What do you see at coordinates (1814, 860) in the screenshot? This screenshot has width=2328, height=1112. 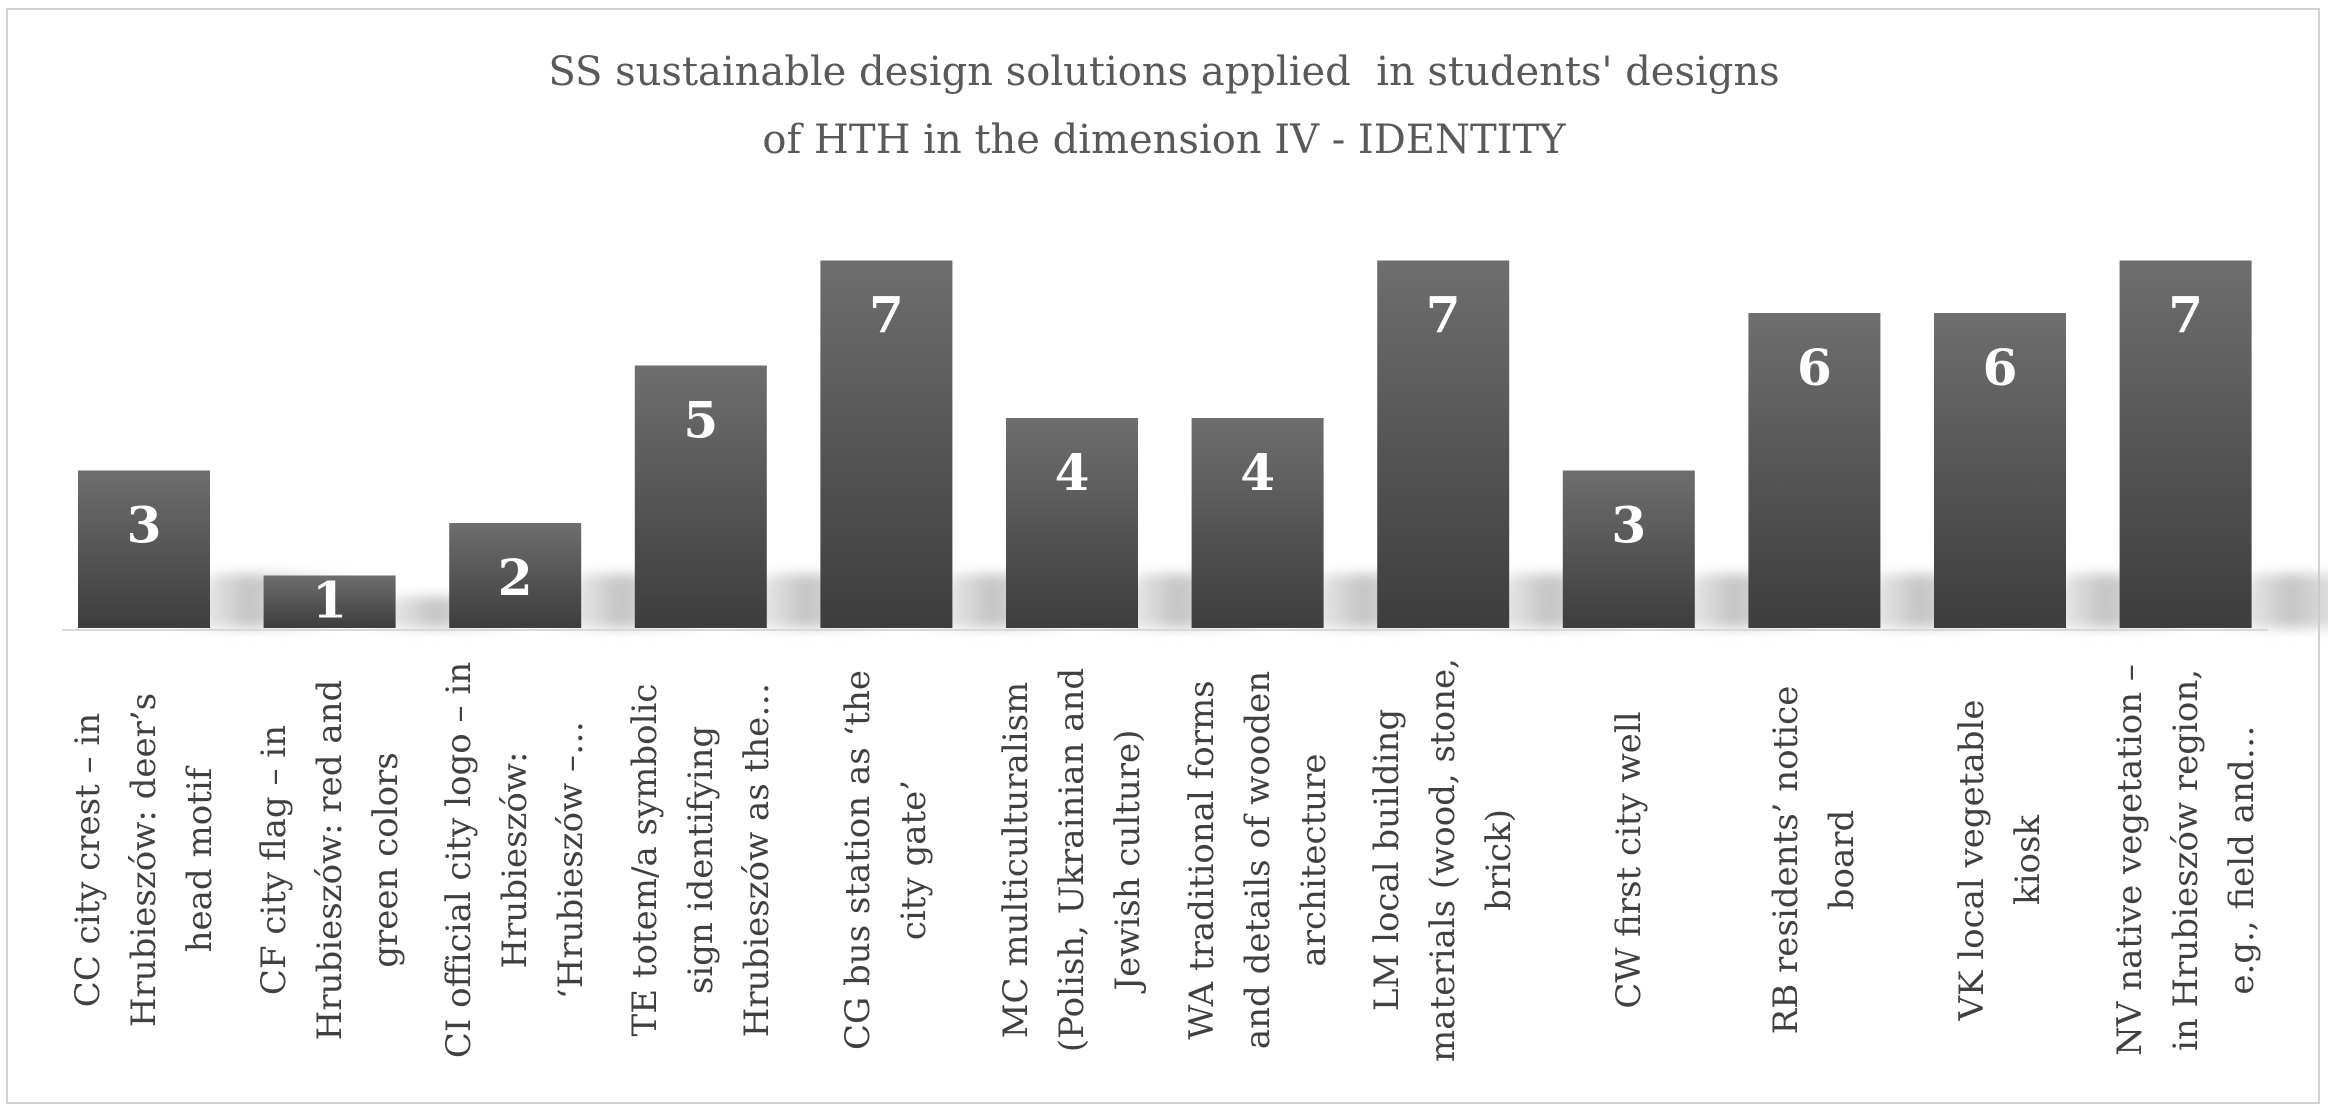 I see `category-label: RB residents’ notice board` at bounding box center [1814, 860].